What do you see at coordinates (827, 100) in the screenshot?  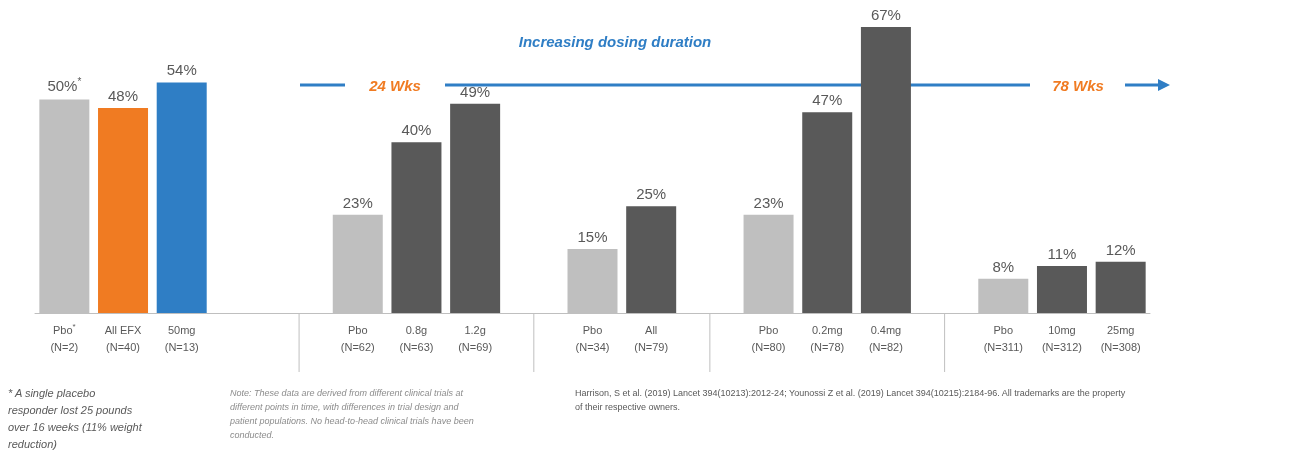 I see `data-label: 47%` at bounding box center [827, 100].